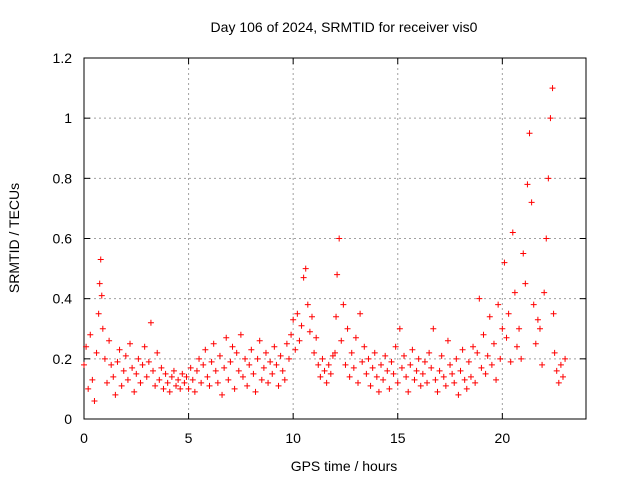 The image size is (640, 480). Describe the element at coordinates (68, 118) in the screenshot. I see `y-tick-label: 1` at that location.